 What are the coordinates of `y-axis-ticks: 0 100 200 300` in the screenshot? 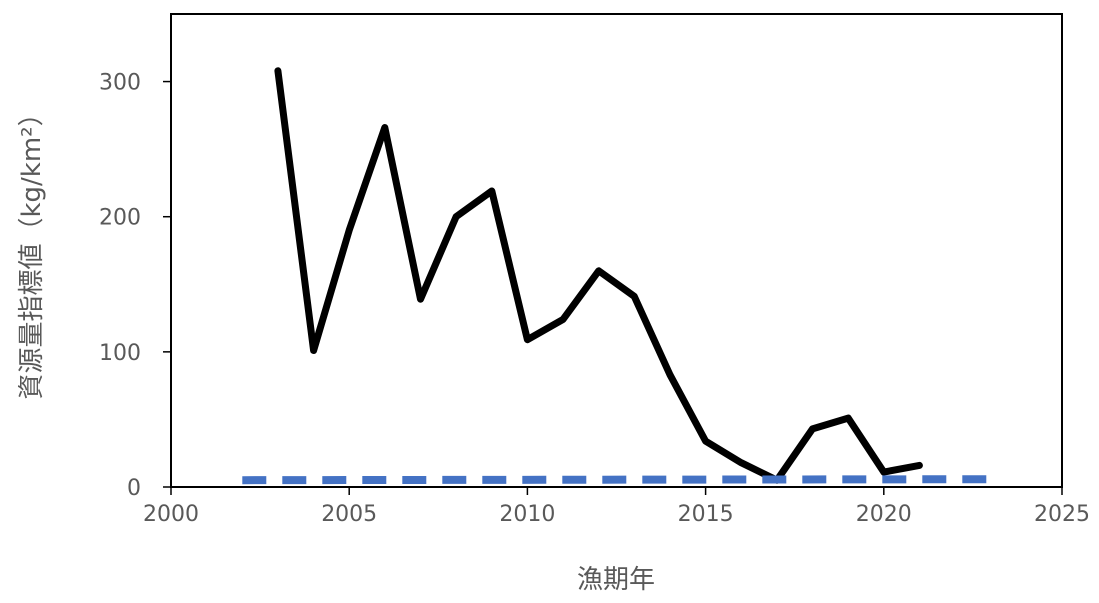 It's located at (135, 286).